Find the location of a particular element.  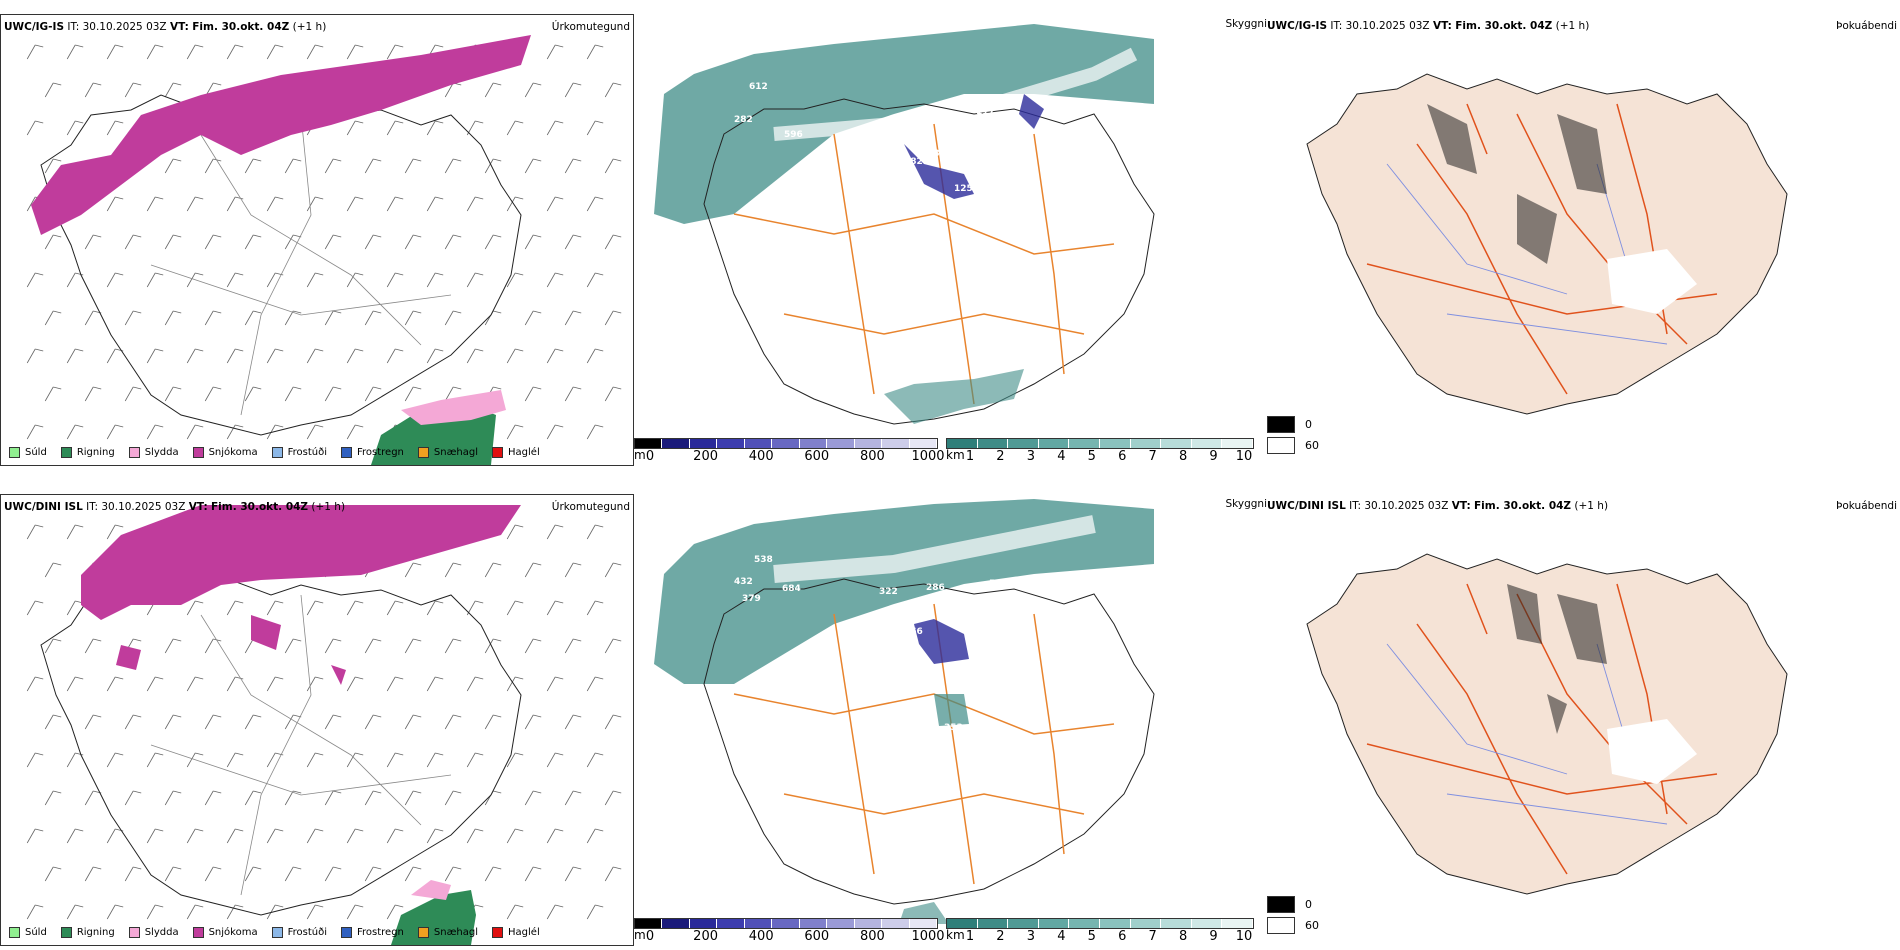

legend-item: Snjókoma is located at coordinates (225, 932).